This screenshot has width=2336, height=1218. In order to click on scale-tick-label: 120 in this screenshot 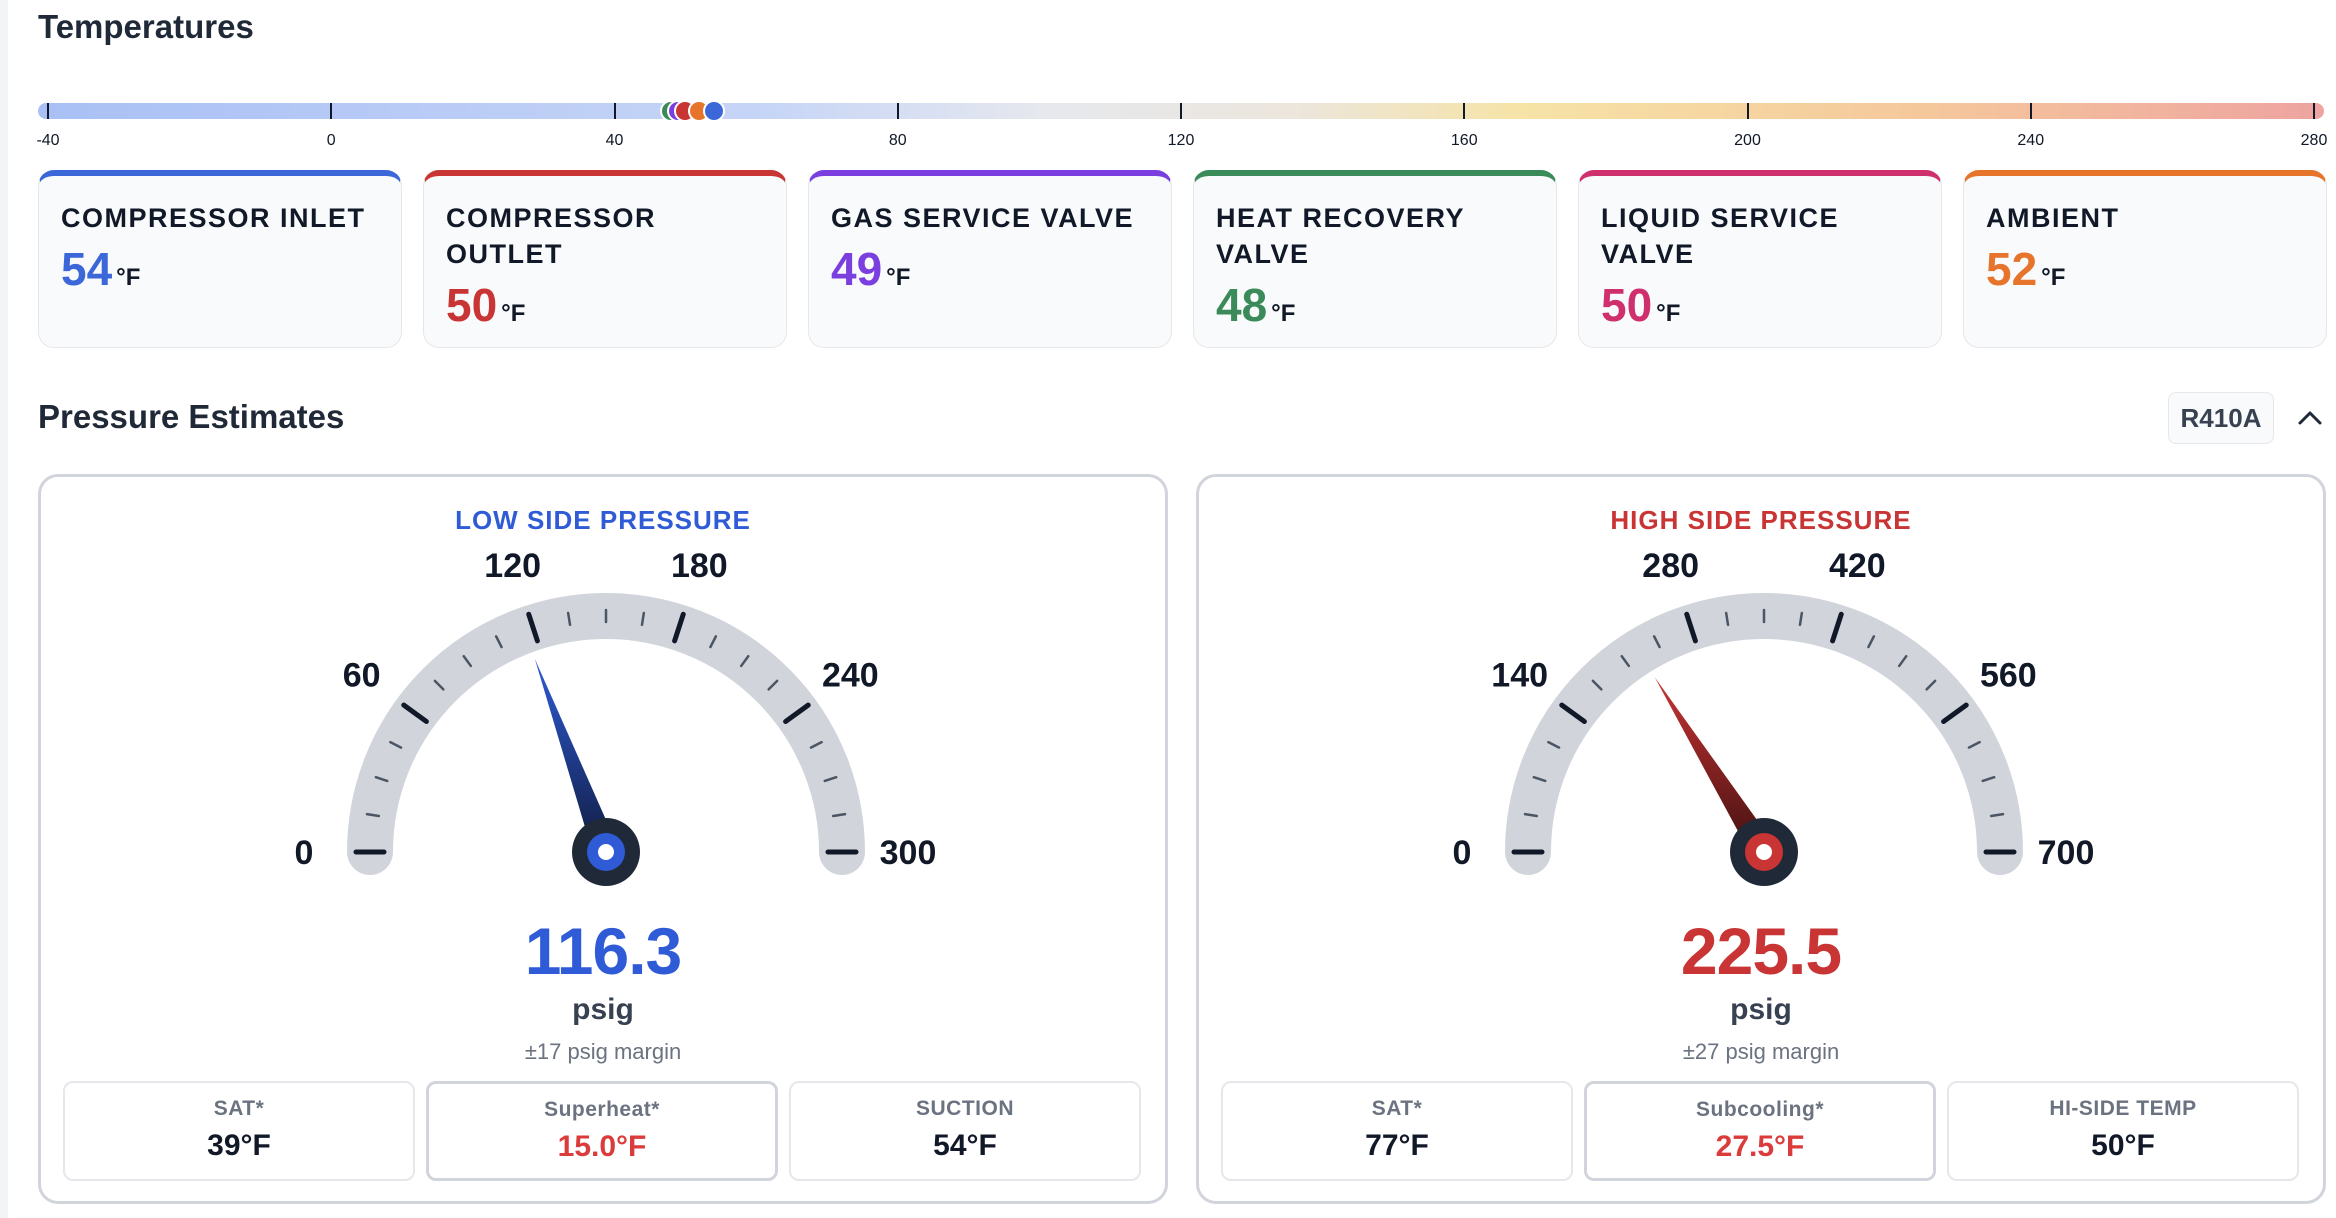, I will do `click(1181, 140)`.